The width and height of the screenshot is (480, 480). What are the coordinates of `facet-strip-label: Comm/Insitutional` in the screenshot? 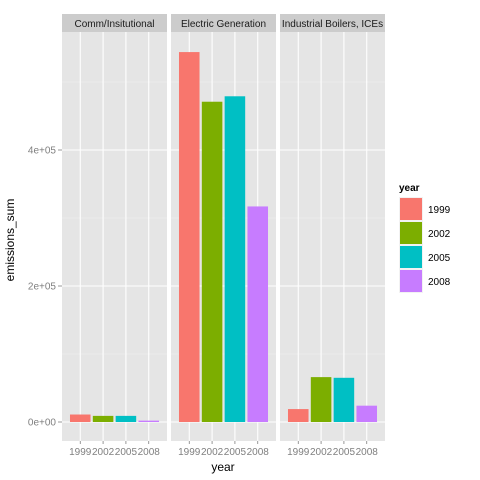 It's located at (114, 24).